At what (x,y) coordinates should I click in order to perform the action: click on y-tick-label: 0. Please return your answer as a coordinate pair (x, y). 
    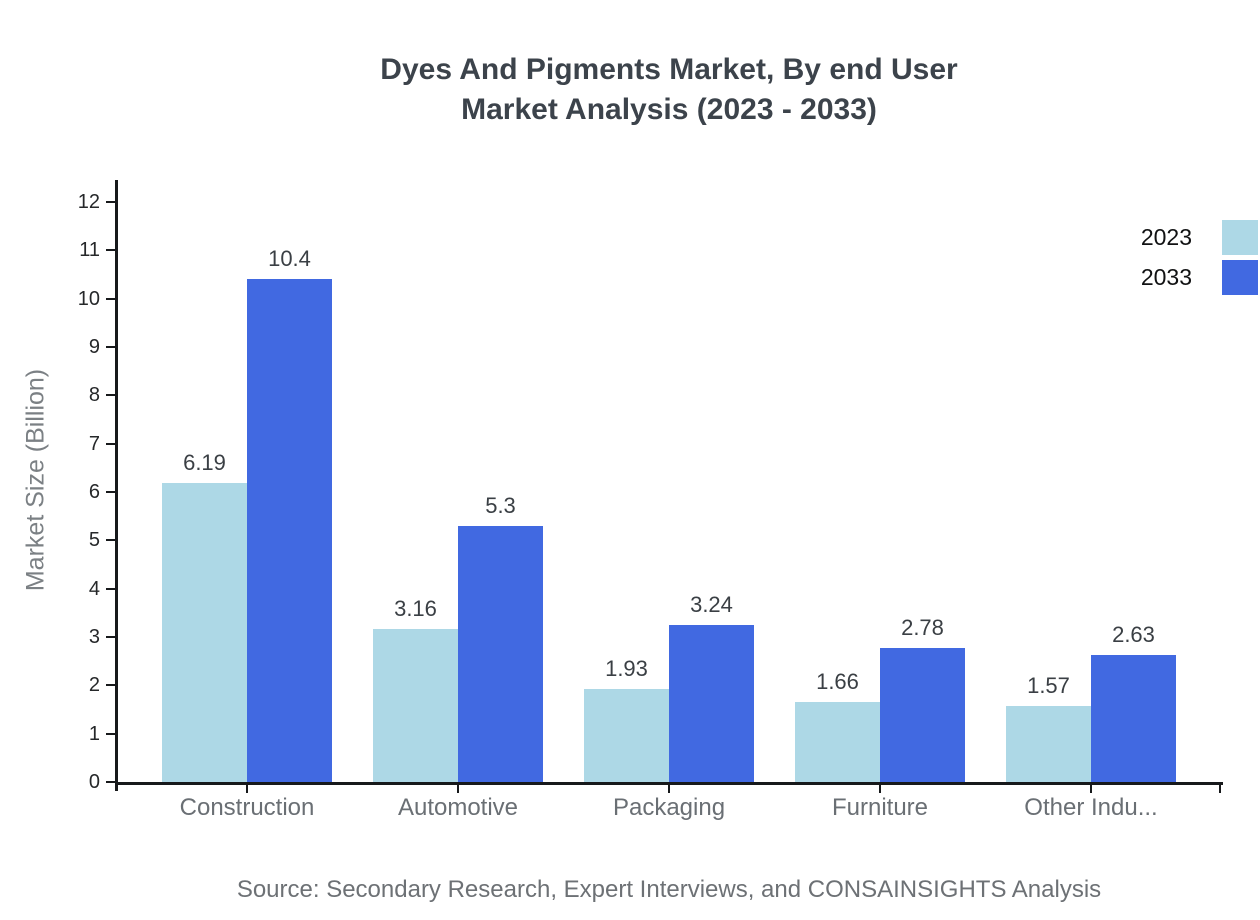
    Looking at the image, I should click on (94, 782).